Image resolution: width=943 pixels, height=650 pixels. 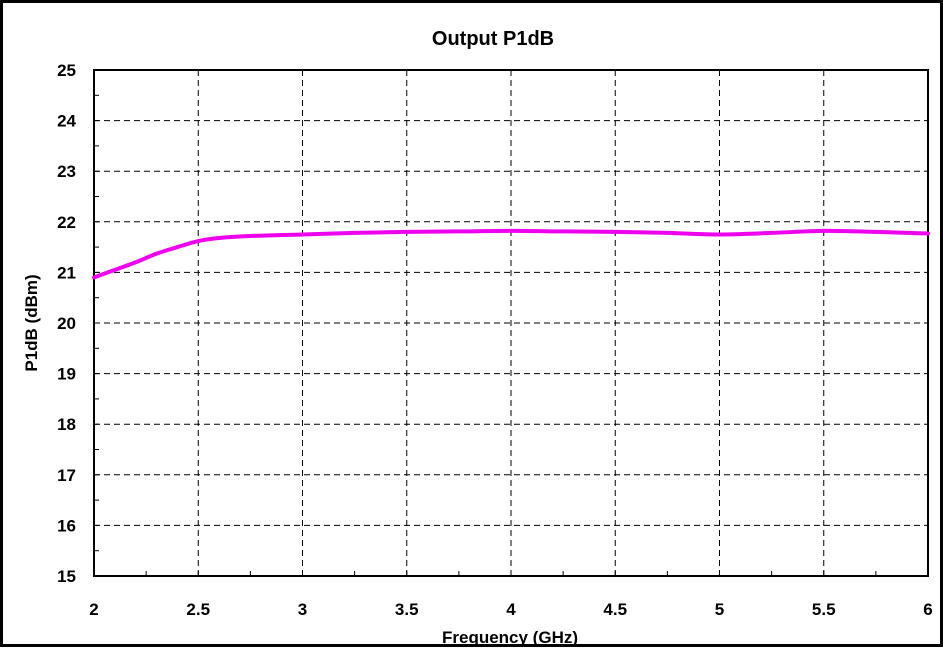 What do you see at coordinates (66, 222) in the screenshot?
I see `y-tick-label: 22` at bounding box center [66, 222].